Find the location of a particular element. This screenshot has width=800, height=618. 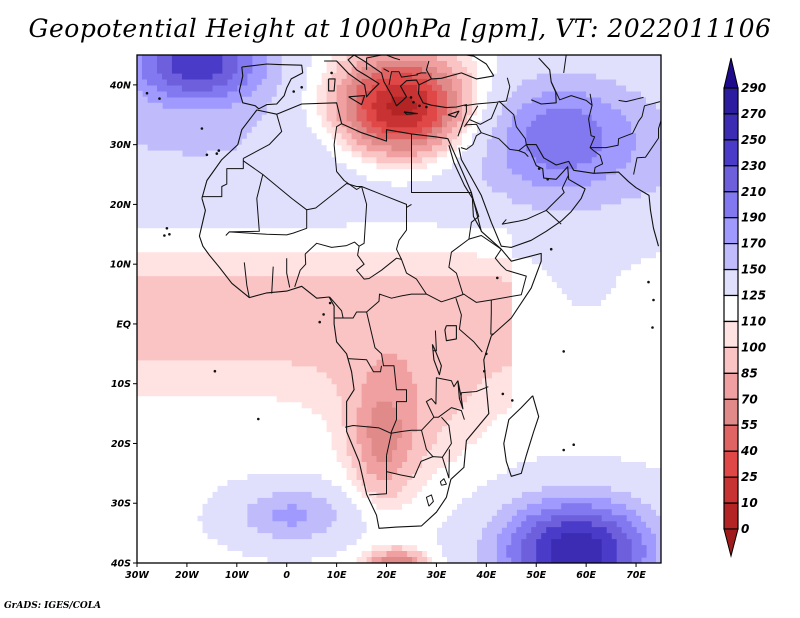

x-tick-label: 10E is located at coordinates (337, 575).